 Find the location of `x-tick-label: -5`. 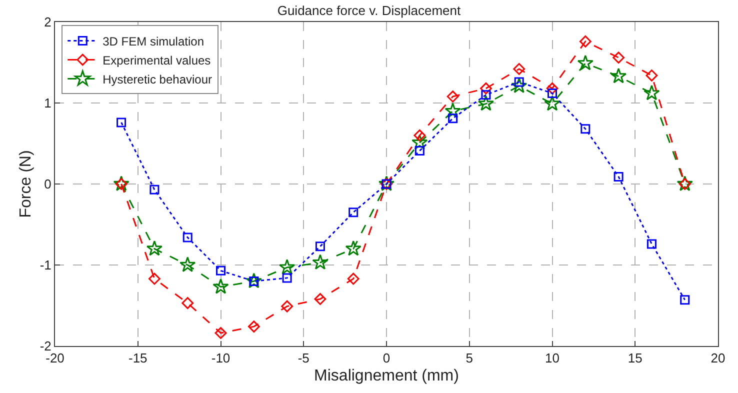

x-tick-label: -5 is located at coordinates (304, 358).